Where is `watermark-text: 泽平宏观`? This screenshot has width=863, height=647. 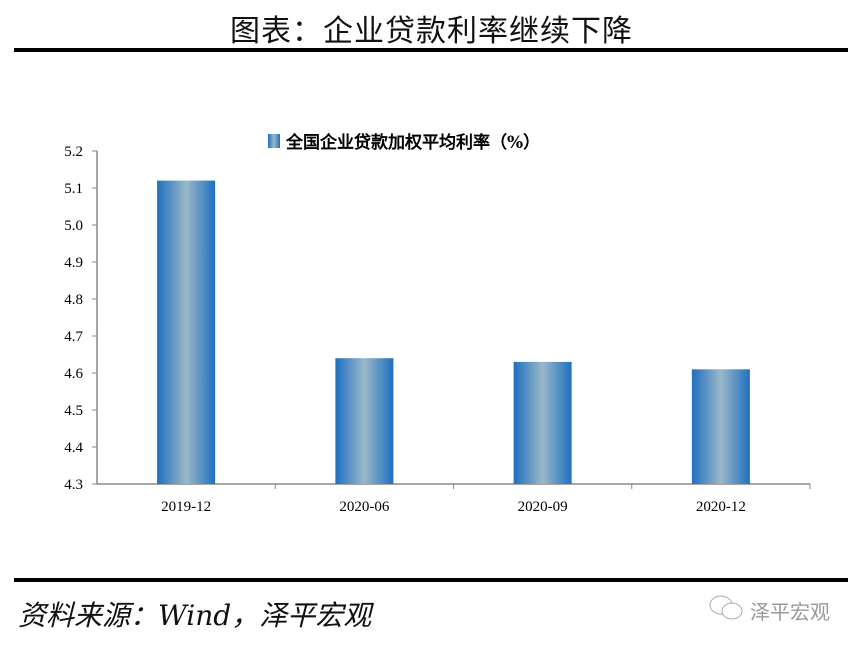
watermark-text: 泽平宏观 is located at coordinates (790, 612).